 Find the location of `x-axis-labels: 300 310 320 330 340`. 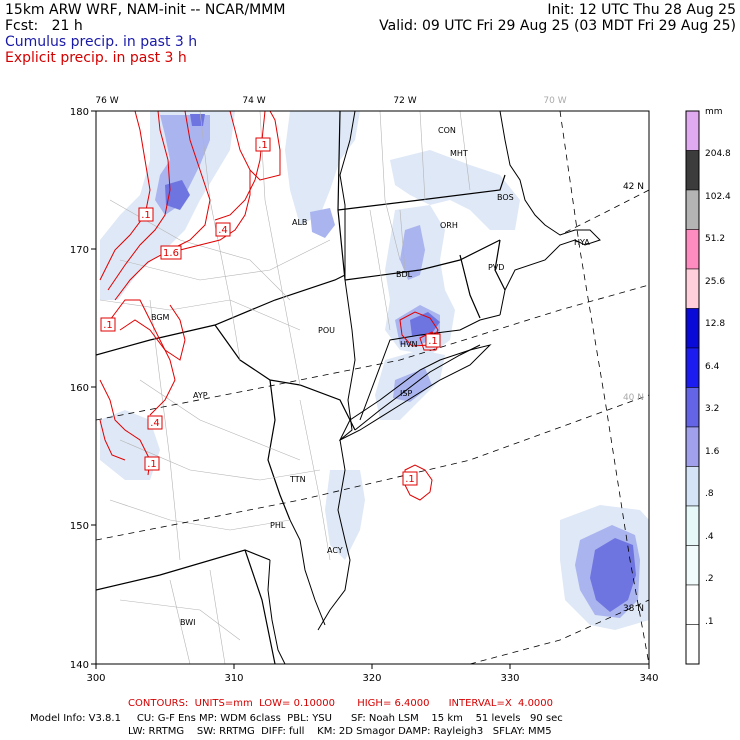

x-axis-labels: 300 310 320 330 340 is located at coordinates (372, 678).